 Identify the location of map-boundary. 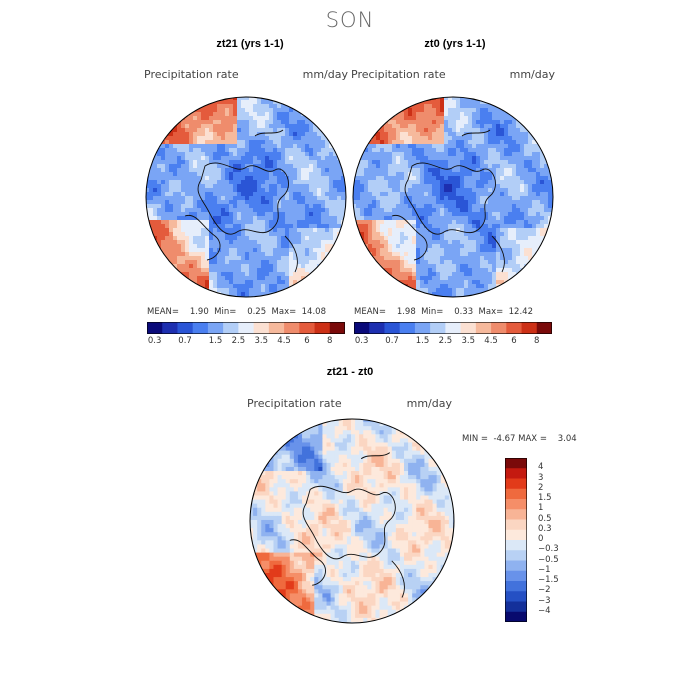
(352, 521).